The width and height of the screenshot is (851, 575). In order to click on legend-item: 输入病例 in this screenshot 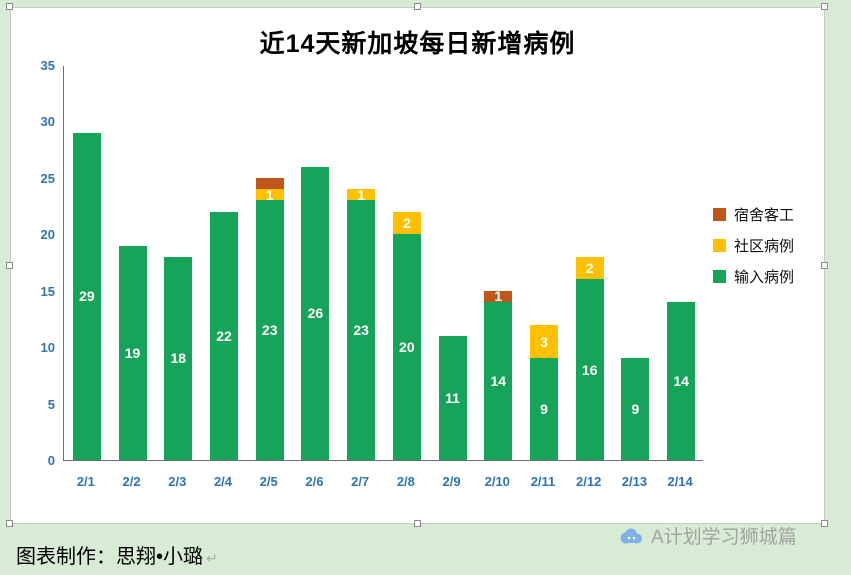, I will do `click(753, 276)`.